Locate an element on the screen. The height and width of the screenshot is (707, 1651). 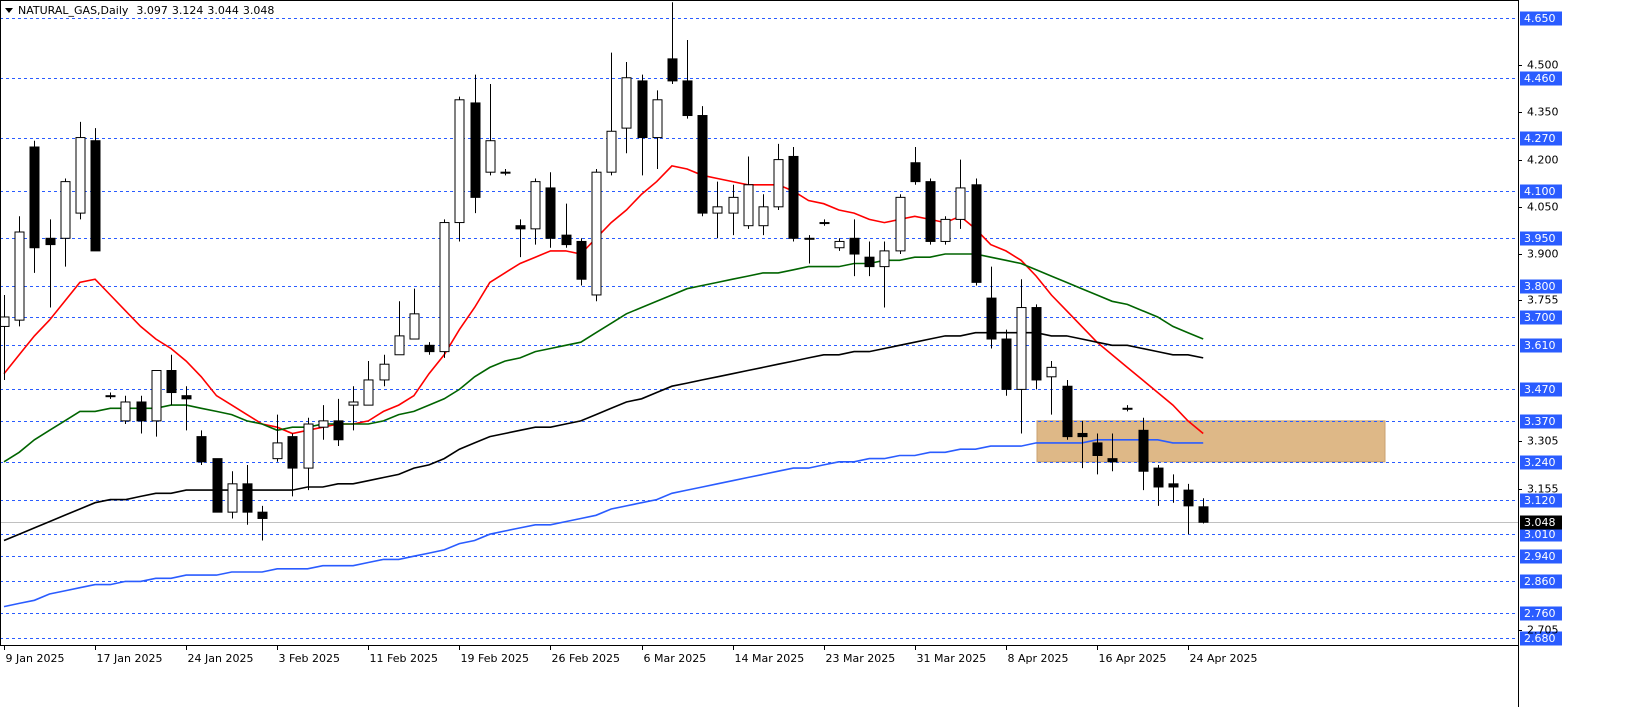
level-label: 4.100 is located at coordinates (1540, 191).